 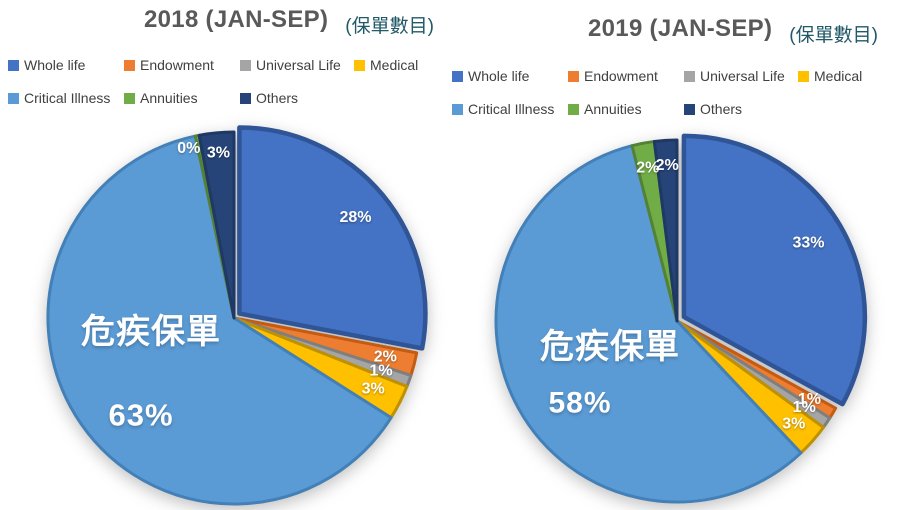 I want to click on pie-slice-label-others: 2%, so click(x=667, y=165).